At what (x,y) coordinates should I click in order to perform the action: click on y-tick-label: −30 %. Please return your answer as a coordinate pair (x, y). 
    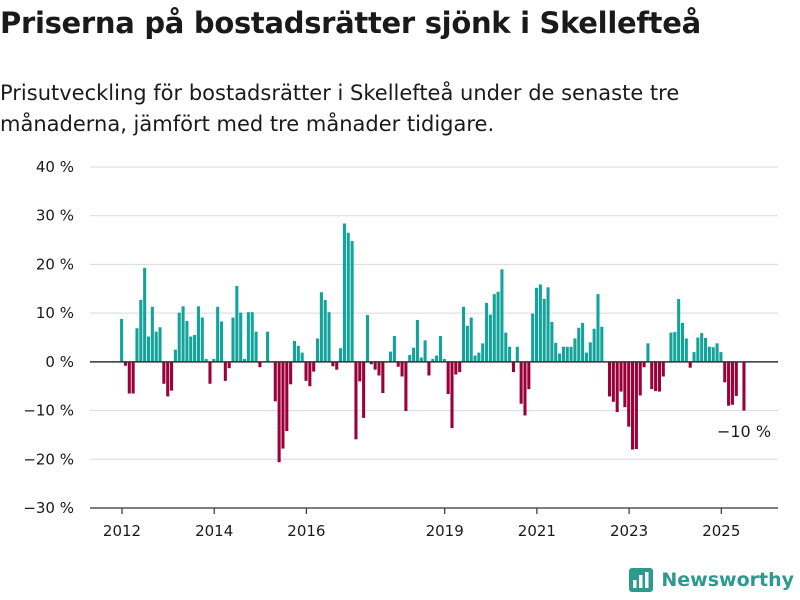
    Looking at the image, I should click on (48, 508).